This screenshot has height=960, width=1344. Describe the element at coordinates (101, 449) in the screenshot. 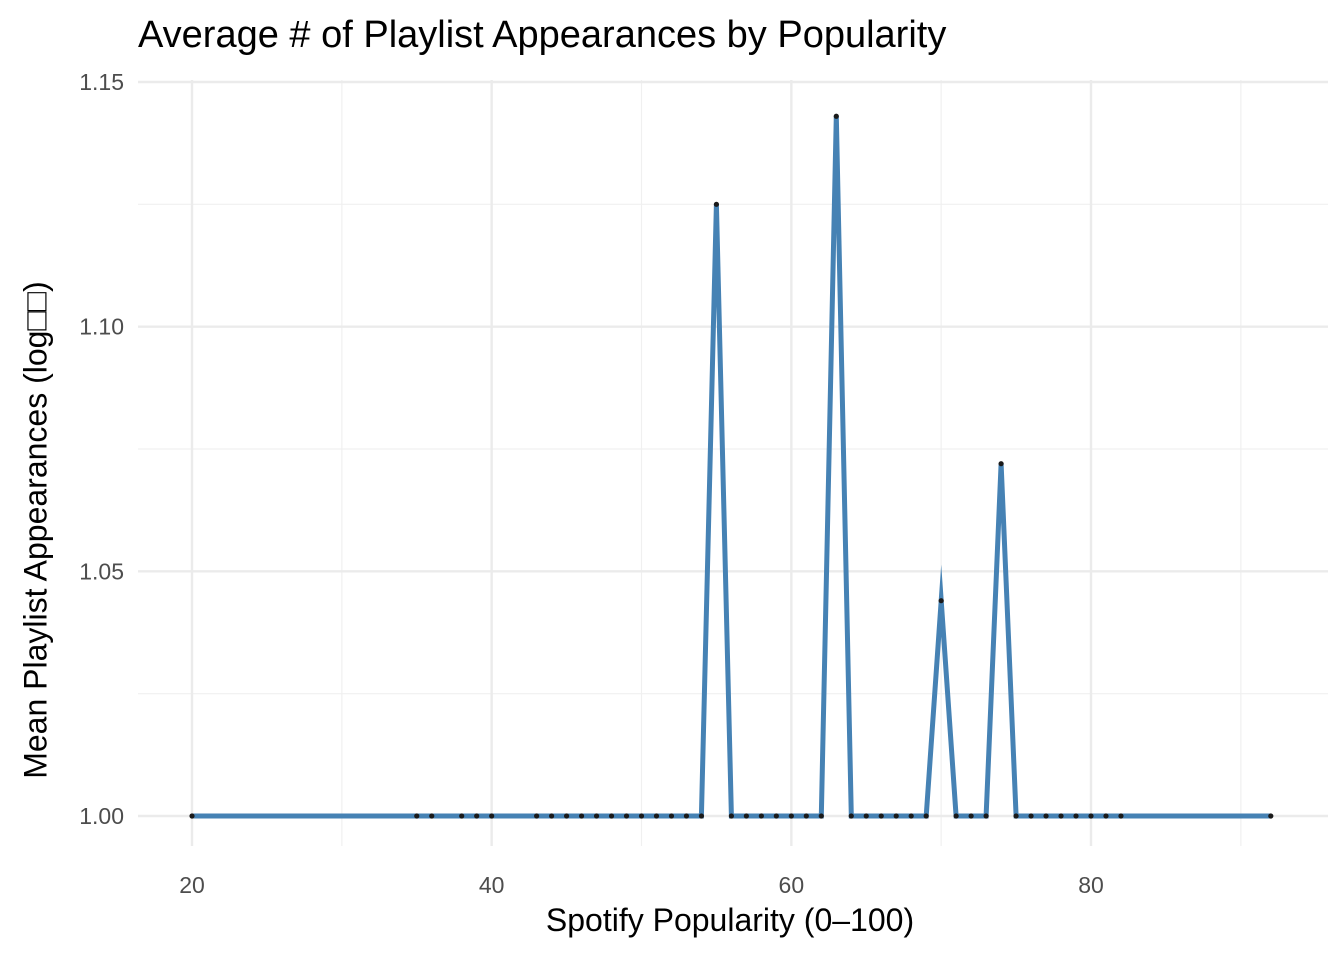

I see `y-axis-tick-labels: 1.00 1.05 1.10 1.15` at that location.